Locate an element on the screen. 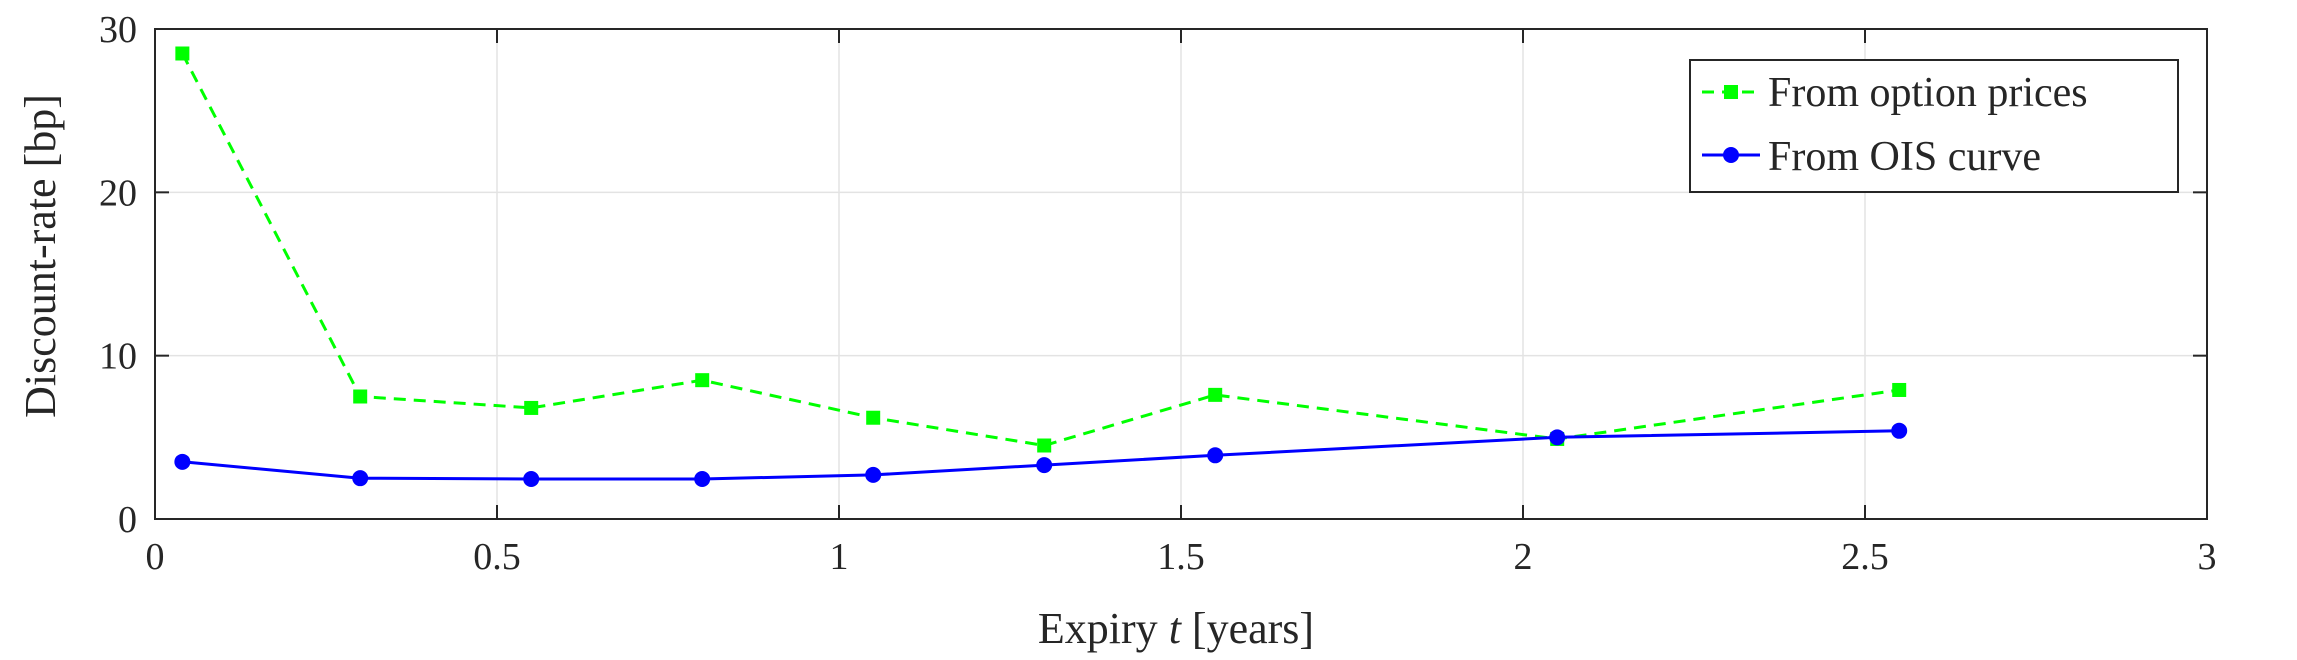 This screenshot has height=660, width=2297. legend-box is located at coordinates (1934, 126).